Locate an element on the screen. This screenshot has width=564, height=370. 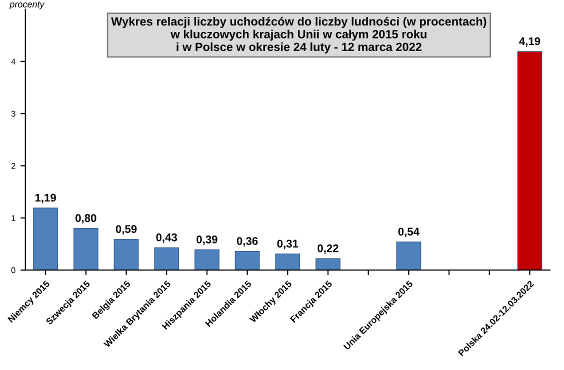
data-label: 0,54 is located at coordinates (409, 233).